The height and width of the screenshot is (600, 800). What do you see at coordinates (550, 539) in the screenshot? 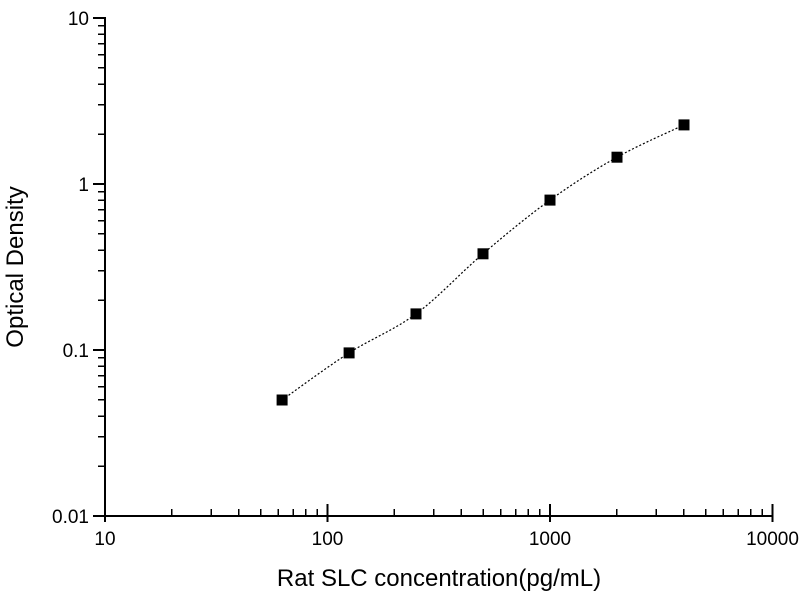
I see `x-tick-label: 1000` at bounding box center [550, 539].